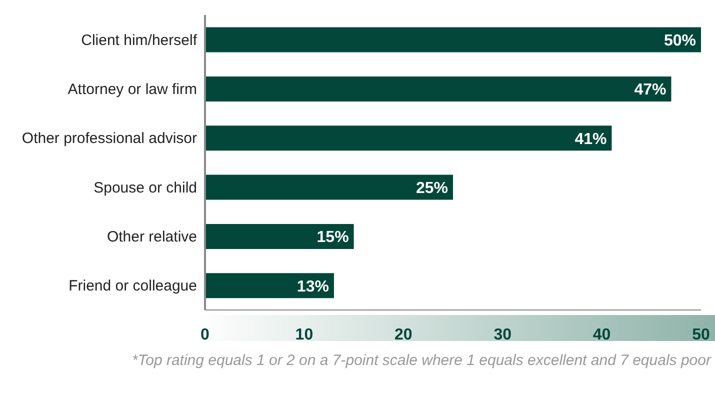 This screenshot has width=715, height=408. What do you see at coordinates (132, 286) in the screenshot?
I see `y-tick-label: Friend or colleague` at bounding box center [132, 286].